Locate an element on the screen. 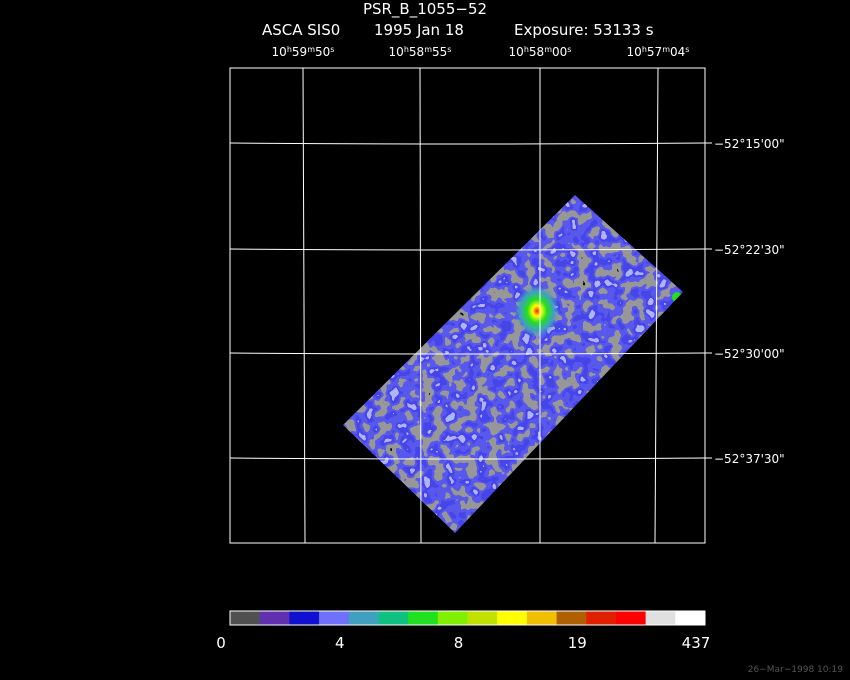  ra-label: 10h57m04s is located at coordinates (658, 52).